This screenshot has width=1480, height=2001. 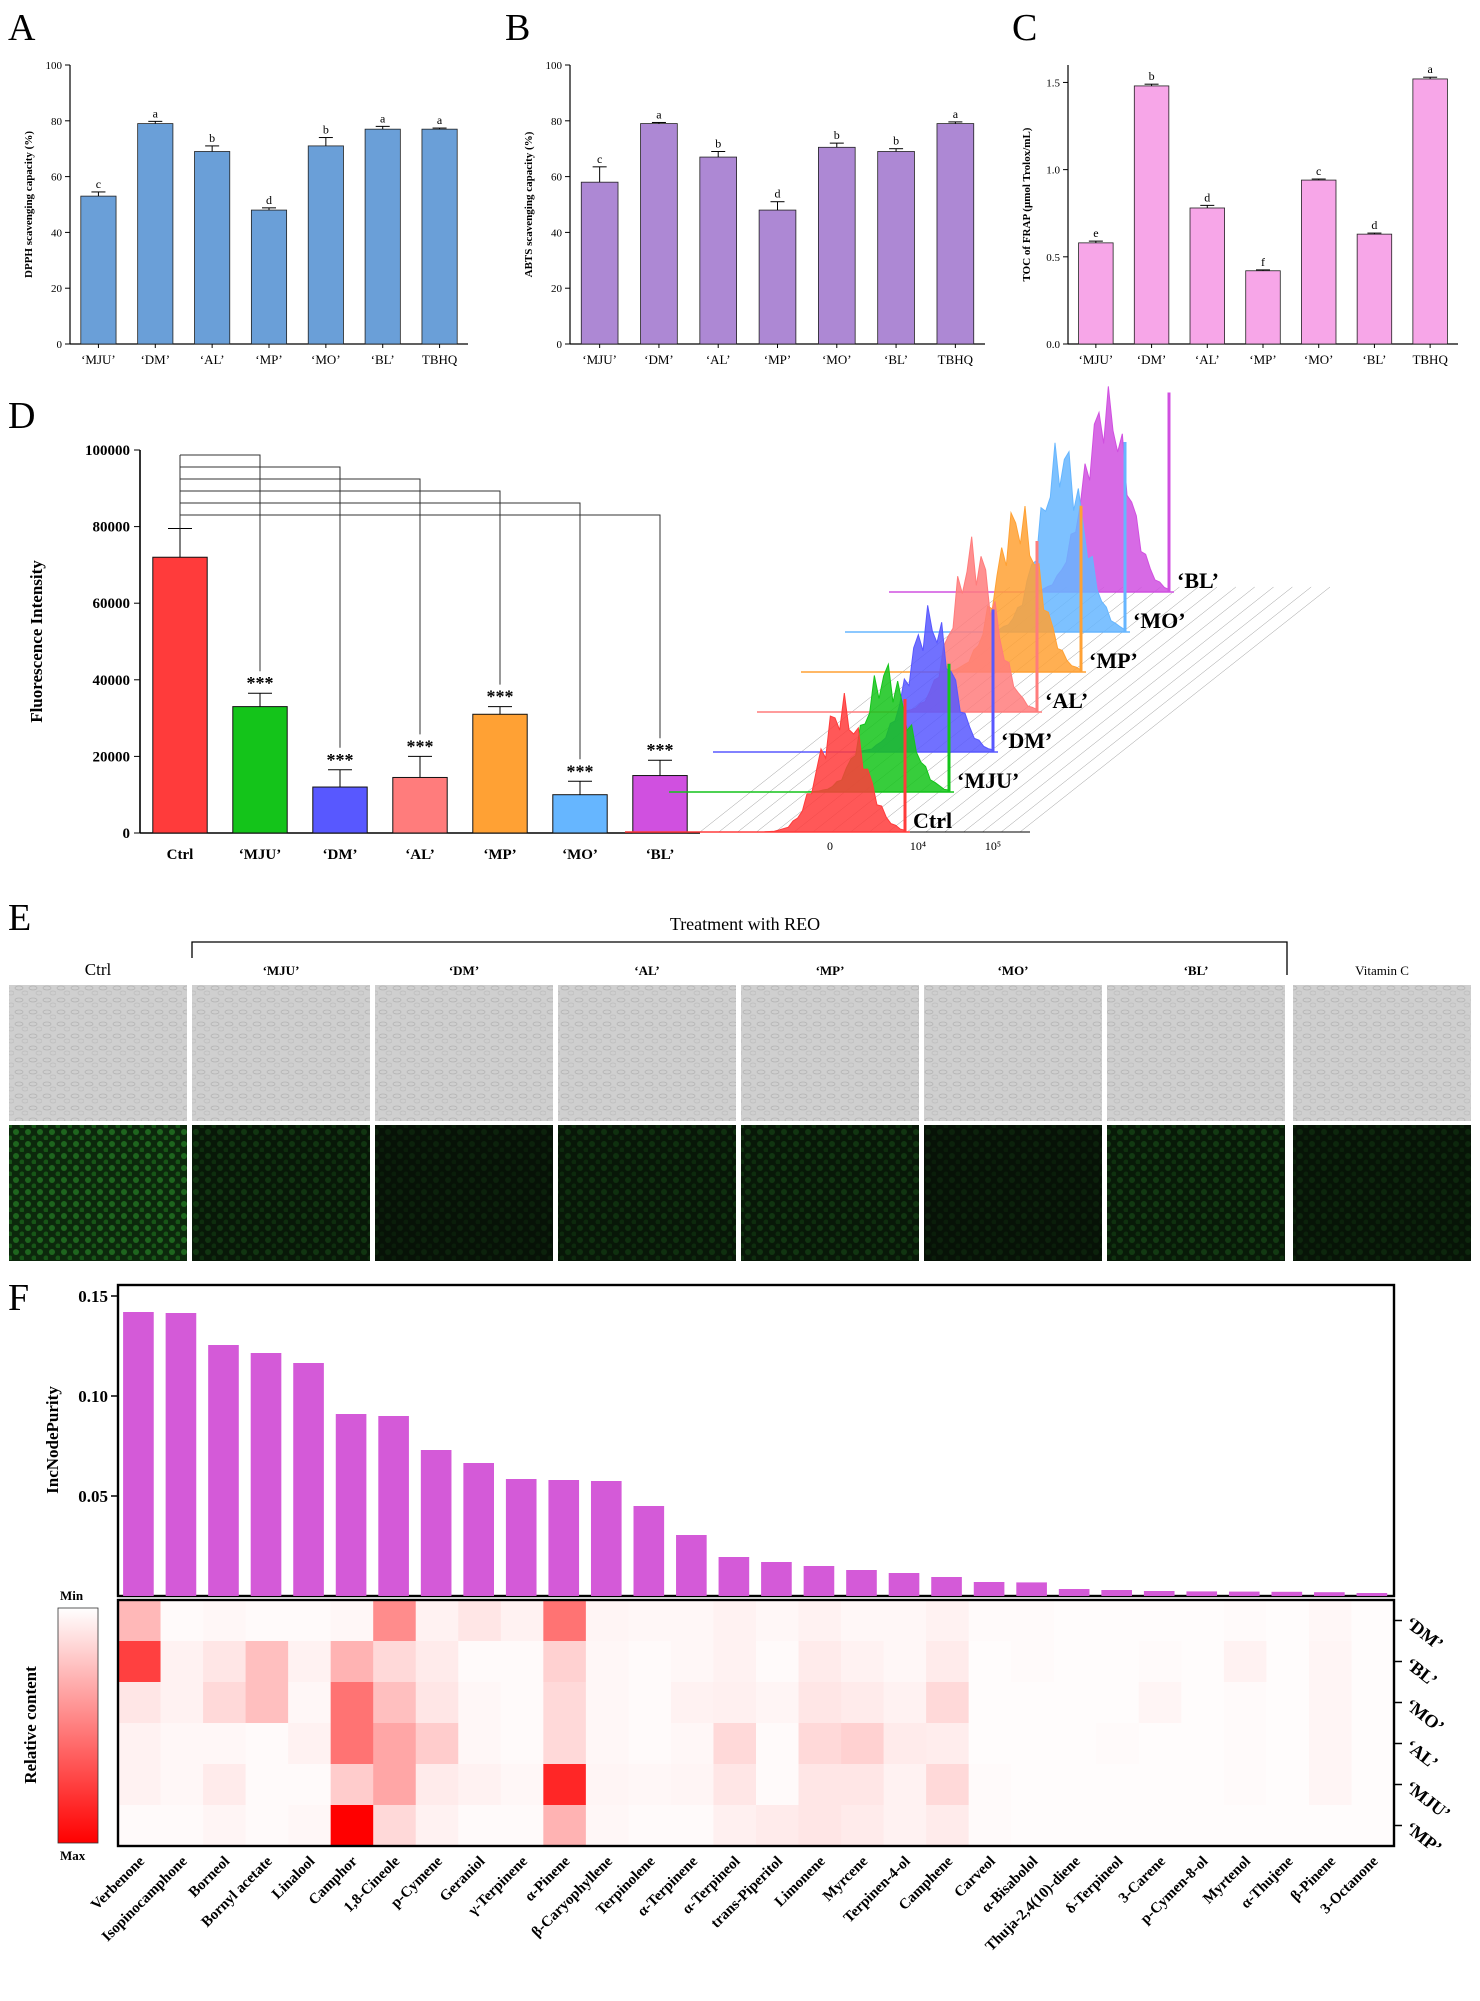 I want to click on x-tick-label: ‘BL’, so click(x=660, y=855).